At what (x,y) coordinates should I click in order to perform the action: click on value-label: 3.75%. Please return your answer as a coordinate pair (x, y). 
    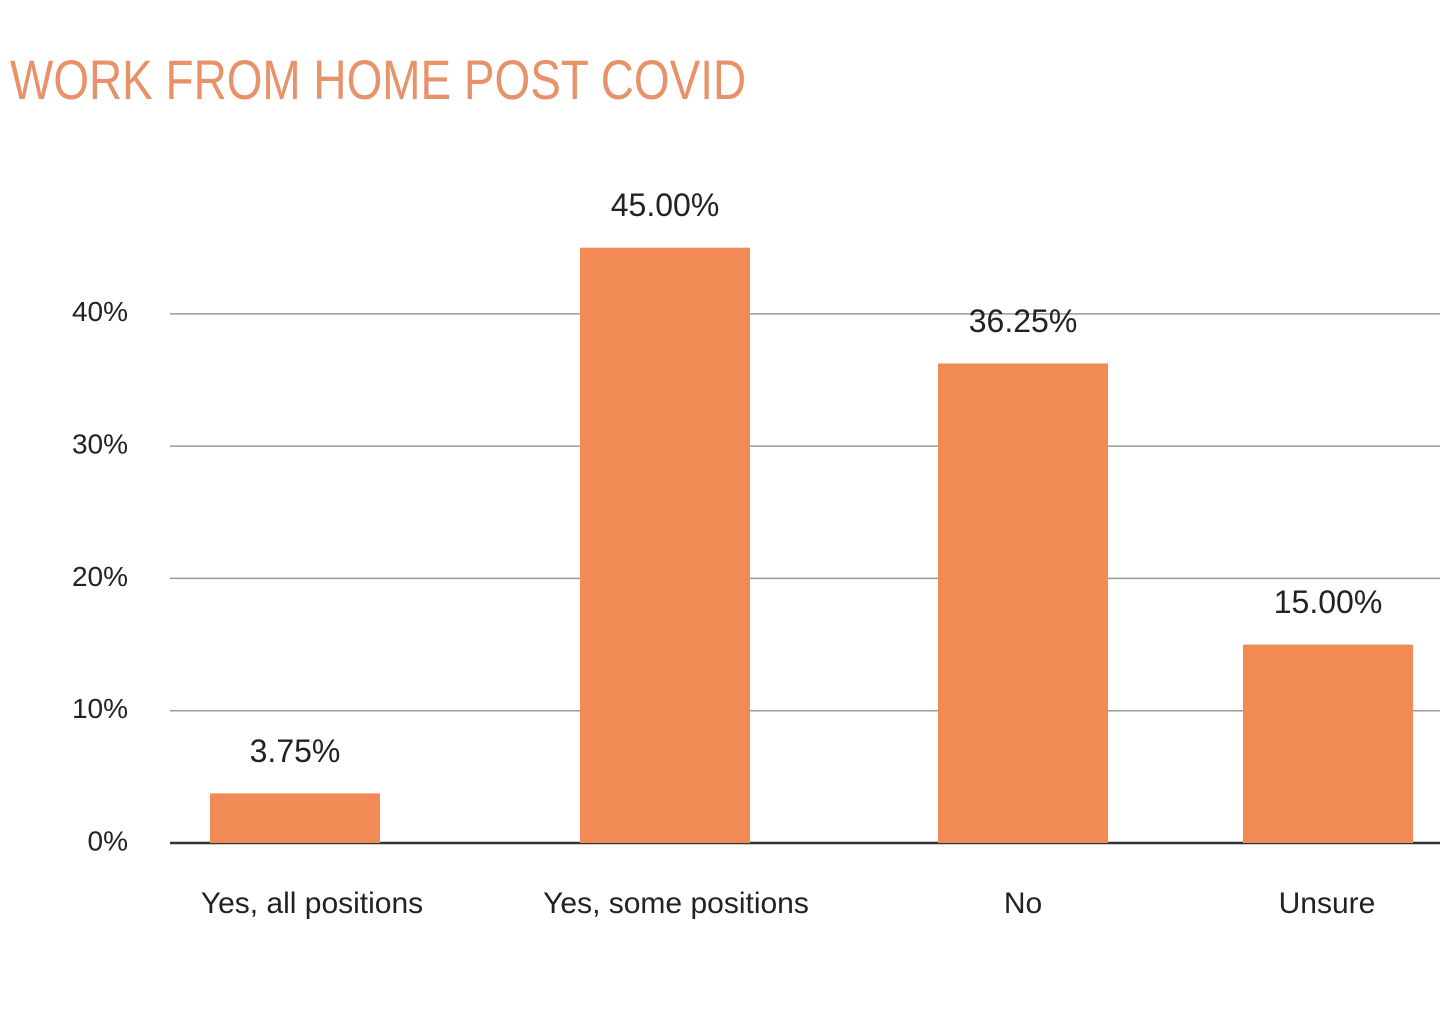
    Looking at the image, I should click on (295, 751).